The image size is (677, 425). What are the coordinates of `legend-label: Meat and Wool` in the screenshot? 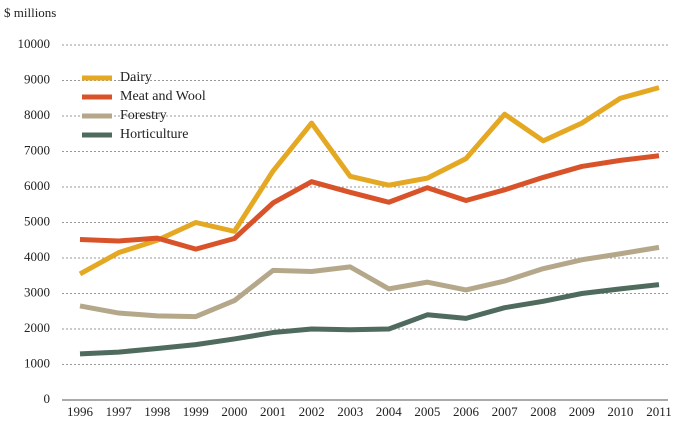 It's located at (163, 96).